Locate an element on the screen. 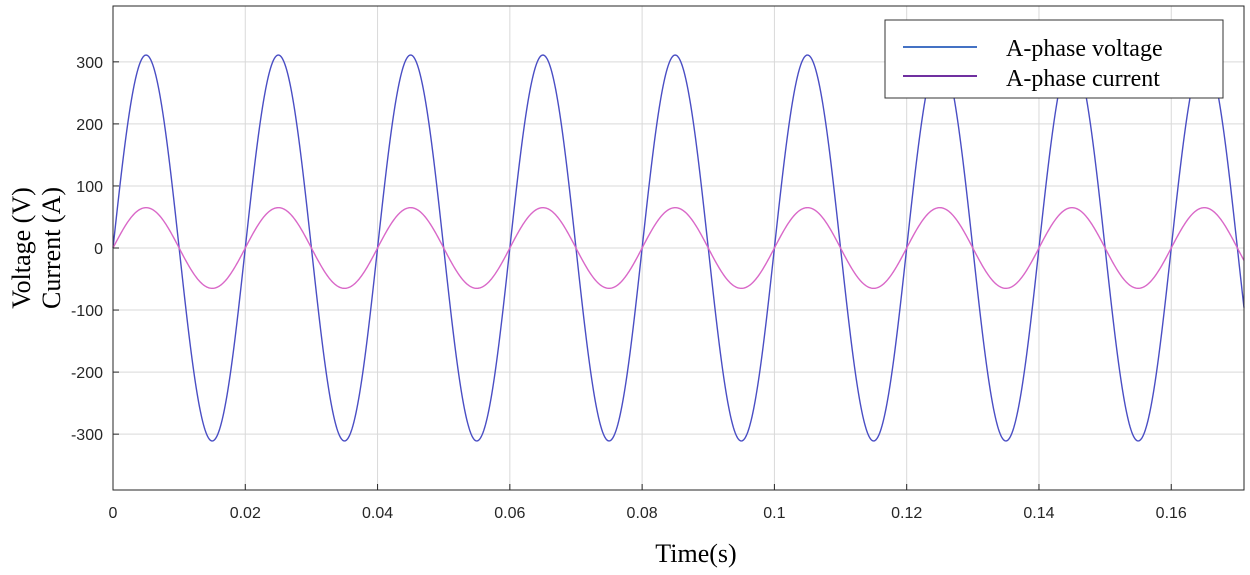 This screenshot has height=575, width=1250. y-axis-title-voltage: Voltage (V) is located at coordinates (21, 248).